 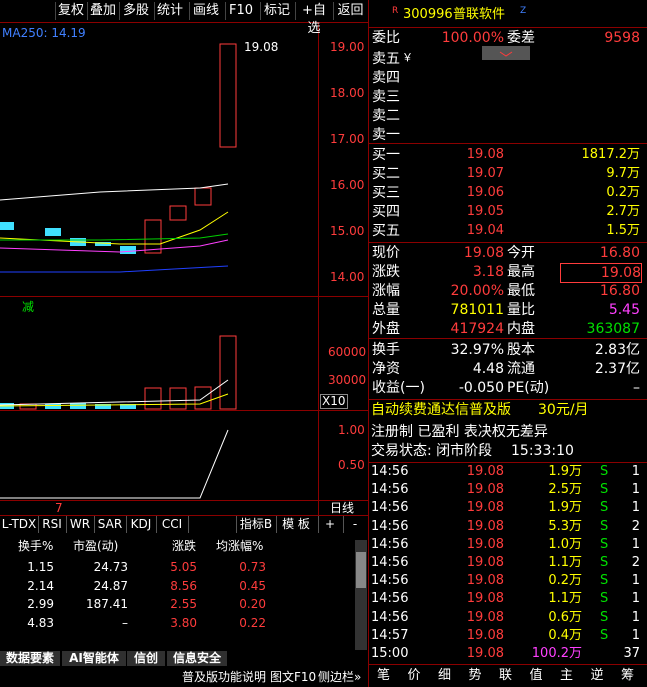 What do you see at coordinates (521, 253) in the screenshot?
I see `stat-label: 今开` at bounding box center [521, 253].